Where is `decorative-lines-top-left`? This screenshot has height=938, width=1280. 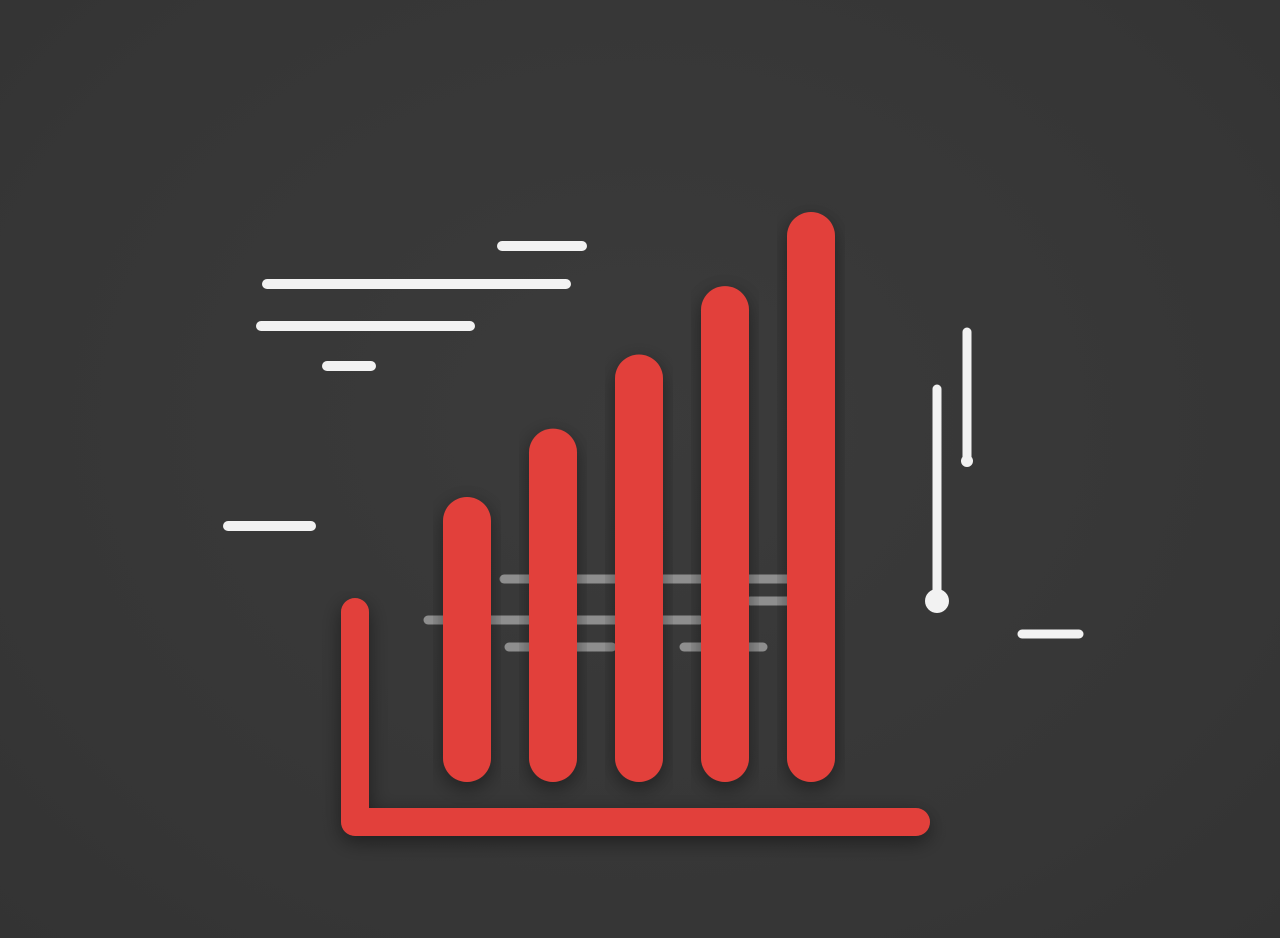 decorative-lines-top-left is located at coordinates (421, 306).